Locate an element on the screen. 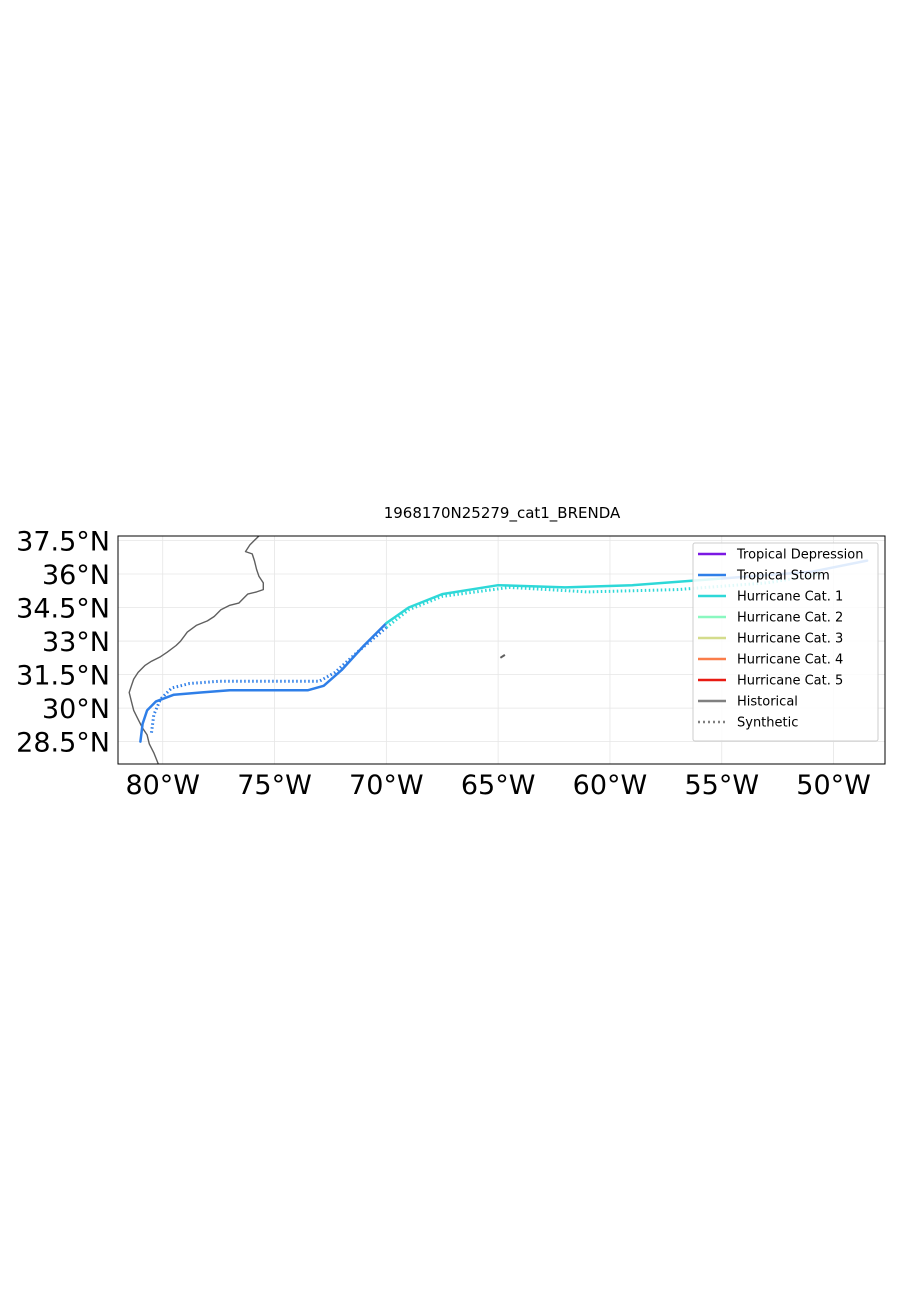  legend-label: Historical is located at coordinates (767, 702).